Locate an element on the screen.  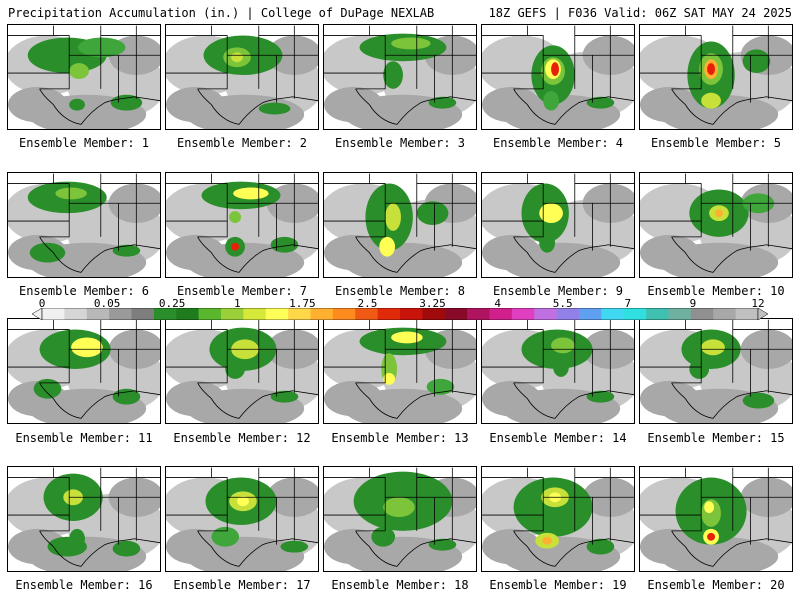
member-label: Ensemble Member: 4 is located at coordinates (558, 143).